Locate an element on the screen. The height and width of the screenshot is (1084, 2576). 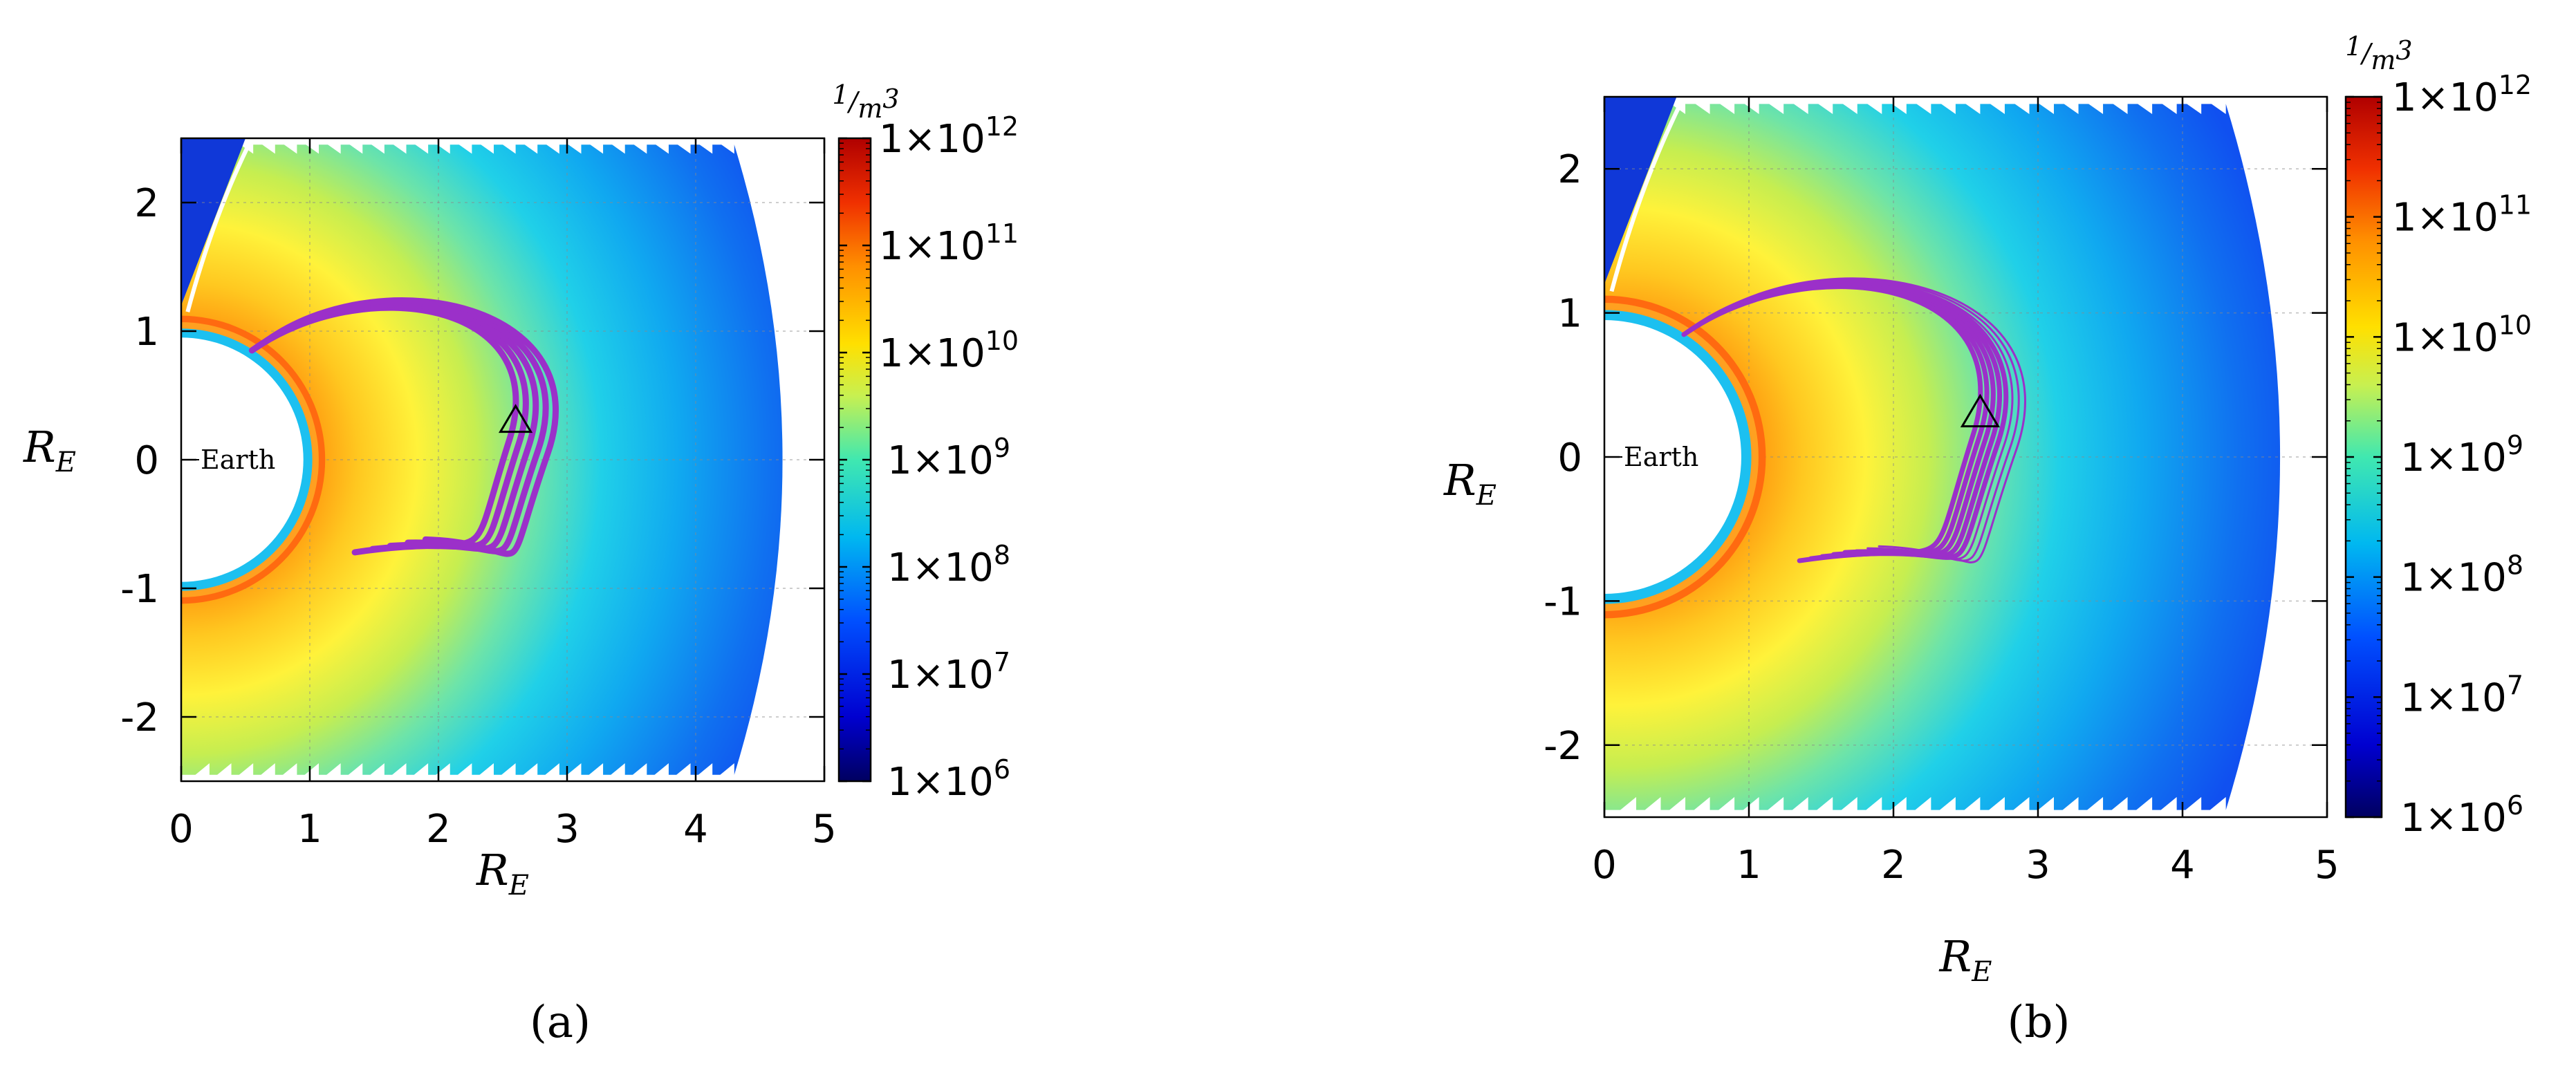
panel-caption: (b) is located at coordinates (2039, 1022).